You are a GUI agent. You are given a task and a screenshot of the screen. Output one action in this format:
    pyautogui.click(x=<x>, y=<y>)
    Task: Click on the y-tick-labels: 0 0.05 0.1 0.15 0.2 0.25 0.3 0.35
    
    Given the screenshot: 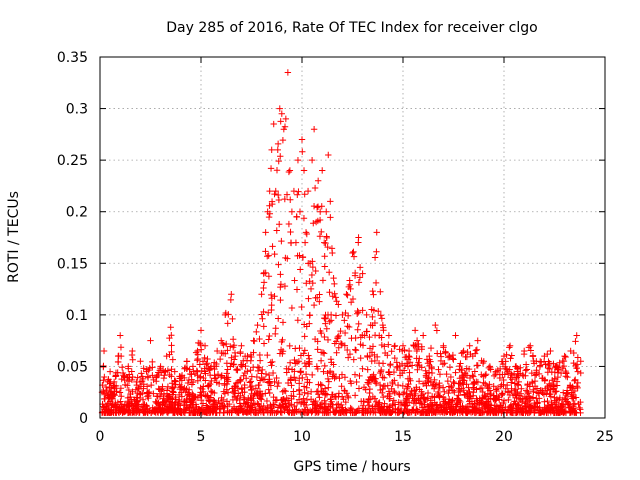 What is the action you would take?
    pyautogui.click(x=72, y=238)
    